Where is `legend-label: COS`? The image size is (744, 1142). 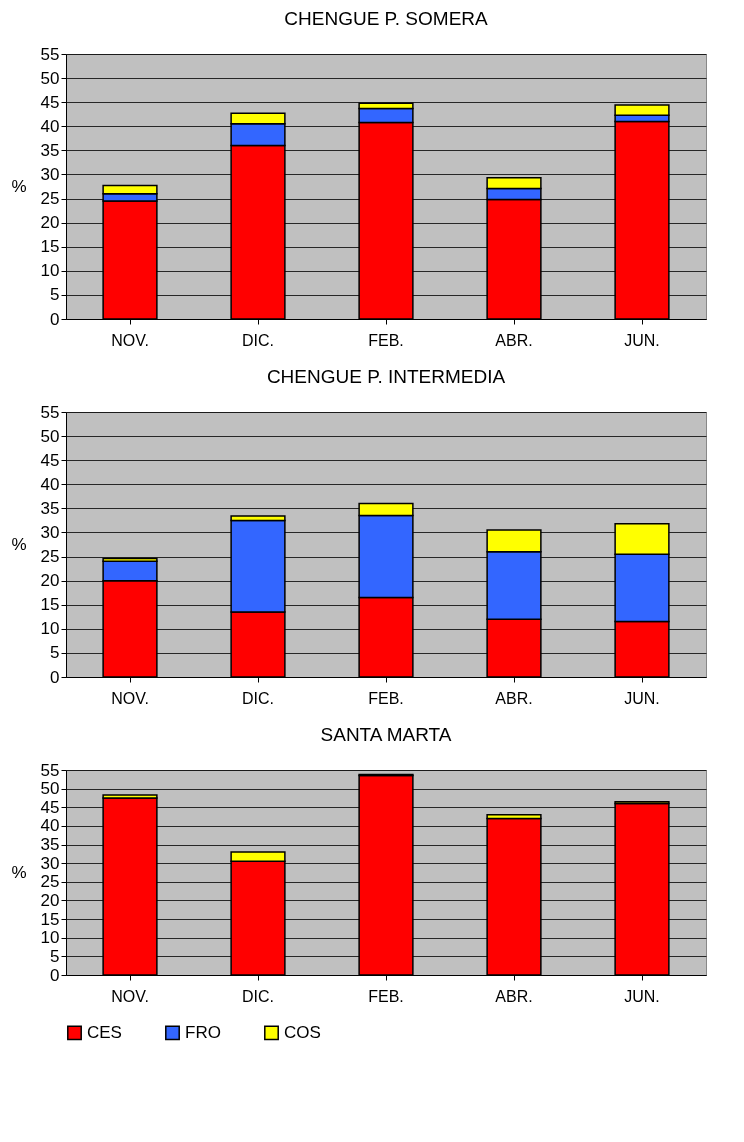 legend-label: COS is located at coordinates (302, 1032).